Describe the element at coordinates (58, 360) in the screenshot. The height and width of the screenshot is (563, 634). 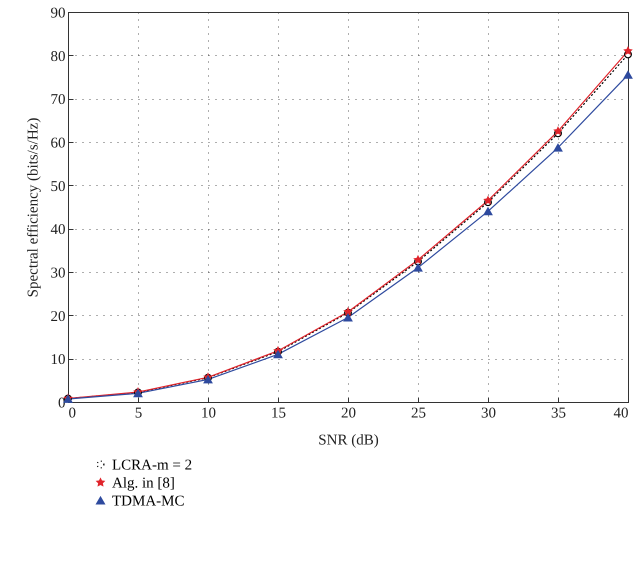
I see `y-tick-label: 10` at that location.